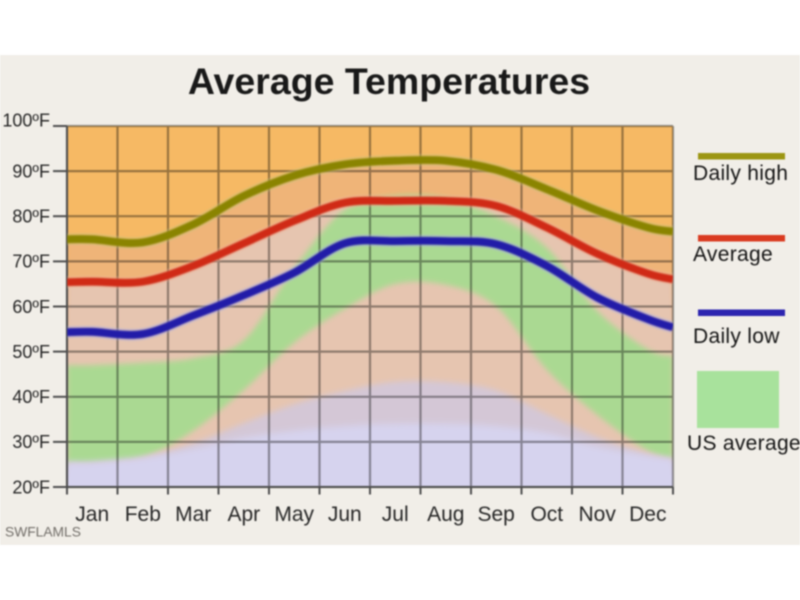 This screenshot has height=600, width=800. I want to click on svg-text: Jan, so click(92, 514).